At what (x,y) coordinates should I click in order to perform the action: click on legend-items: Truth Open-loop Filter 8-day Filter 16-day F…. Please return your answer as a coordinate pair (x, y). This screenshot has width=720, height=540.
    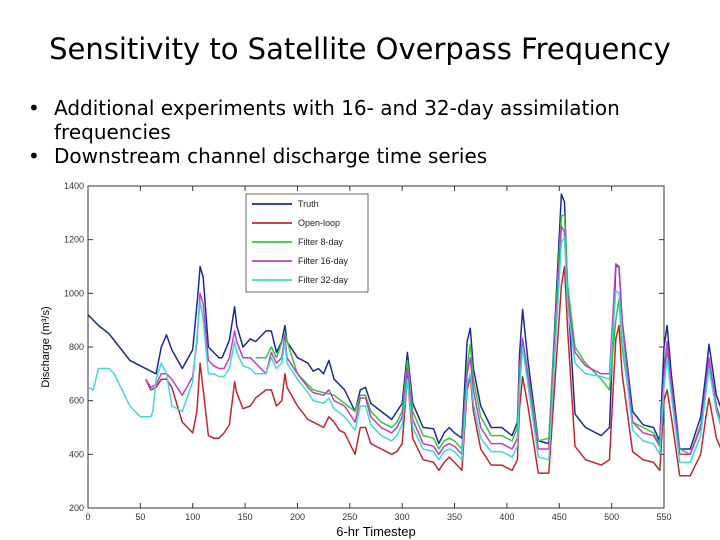
    Looking at the image, I should click on (300, 242).